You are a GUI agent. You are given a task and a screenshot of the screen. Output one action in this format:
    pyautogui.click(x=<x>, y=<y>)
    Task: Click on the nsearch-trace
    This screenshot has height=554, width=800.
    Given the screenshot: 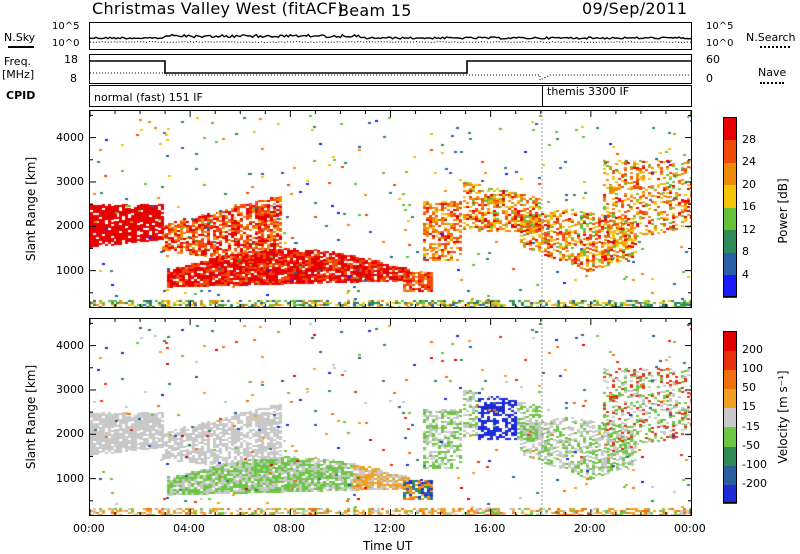 What is the action you would take?
    pyautogui.click(x=390, y=42)
    